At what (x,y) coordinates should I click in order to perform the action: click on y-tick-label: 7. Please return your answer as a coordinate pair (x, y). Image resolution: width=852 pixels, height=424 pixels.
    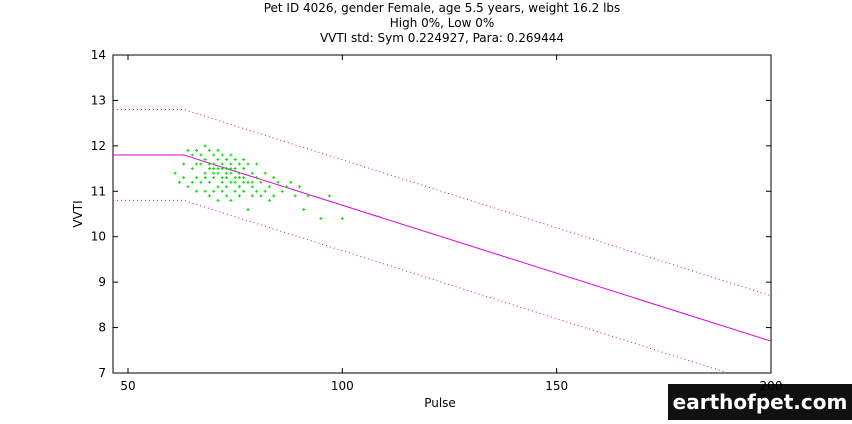
    Looking at the image, I should click on (102, 373).